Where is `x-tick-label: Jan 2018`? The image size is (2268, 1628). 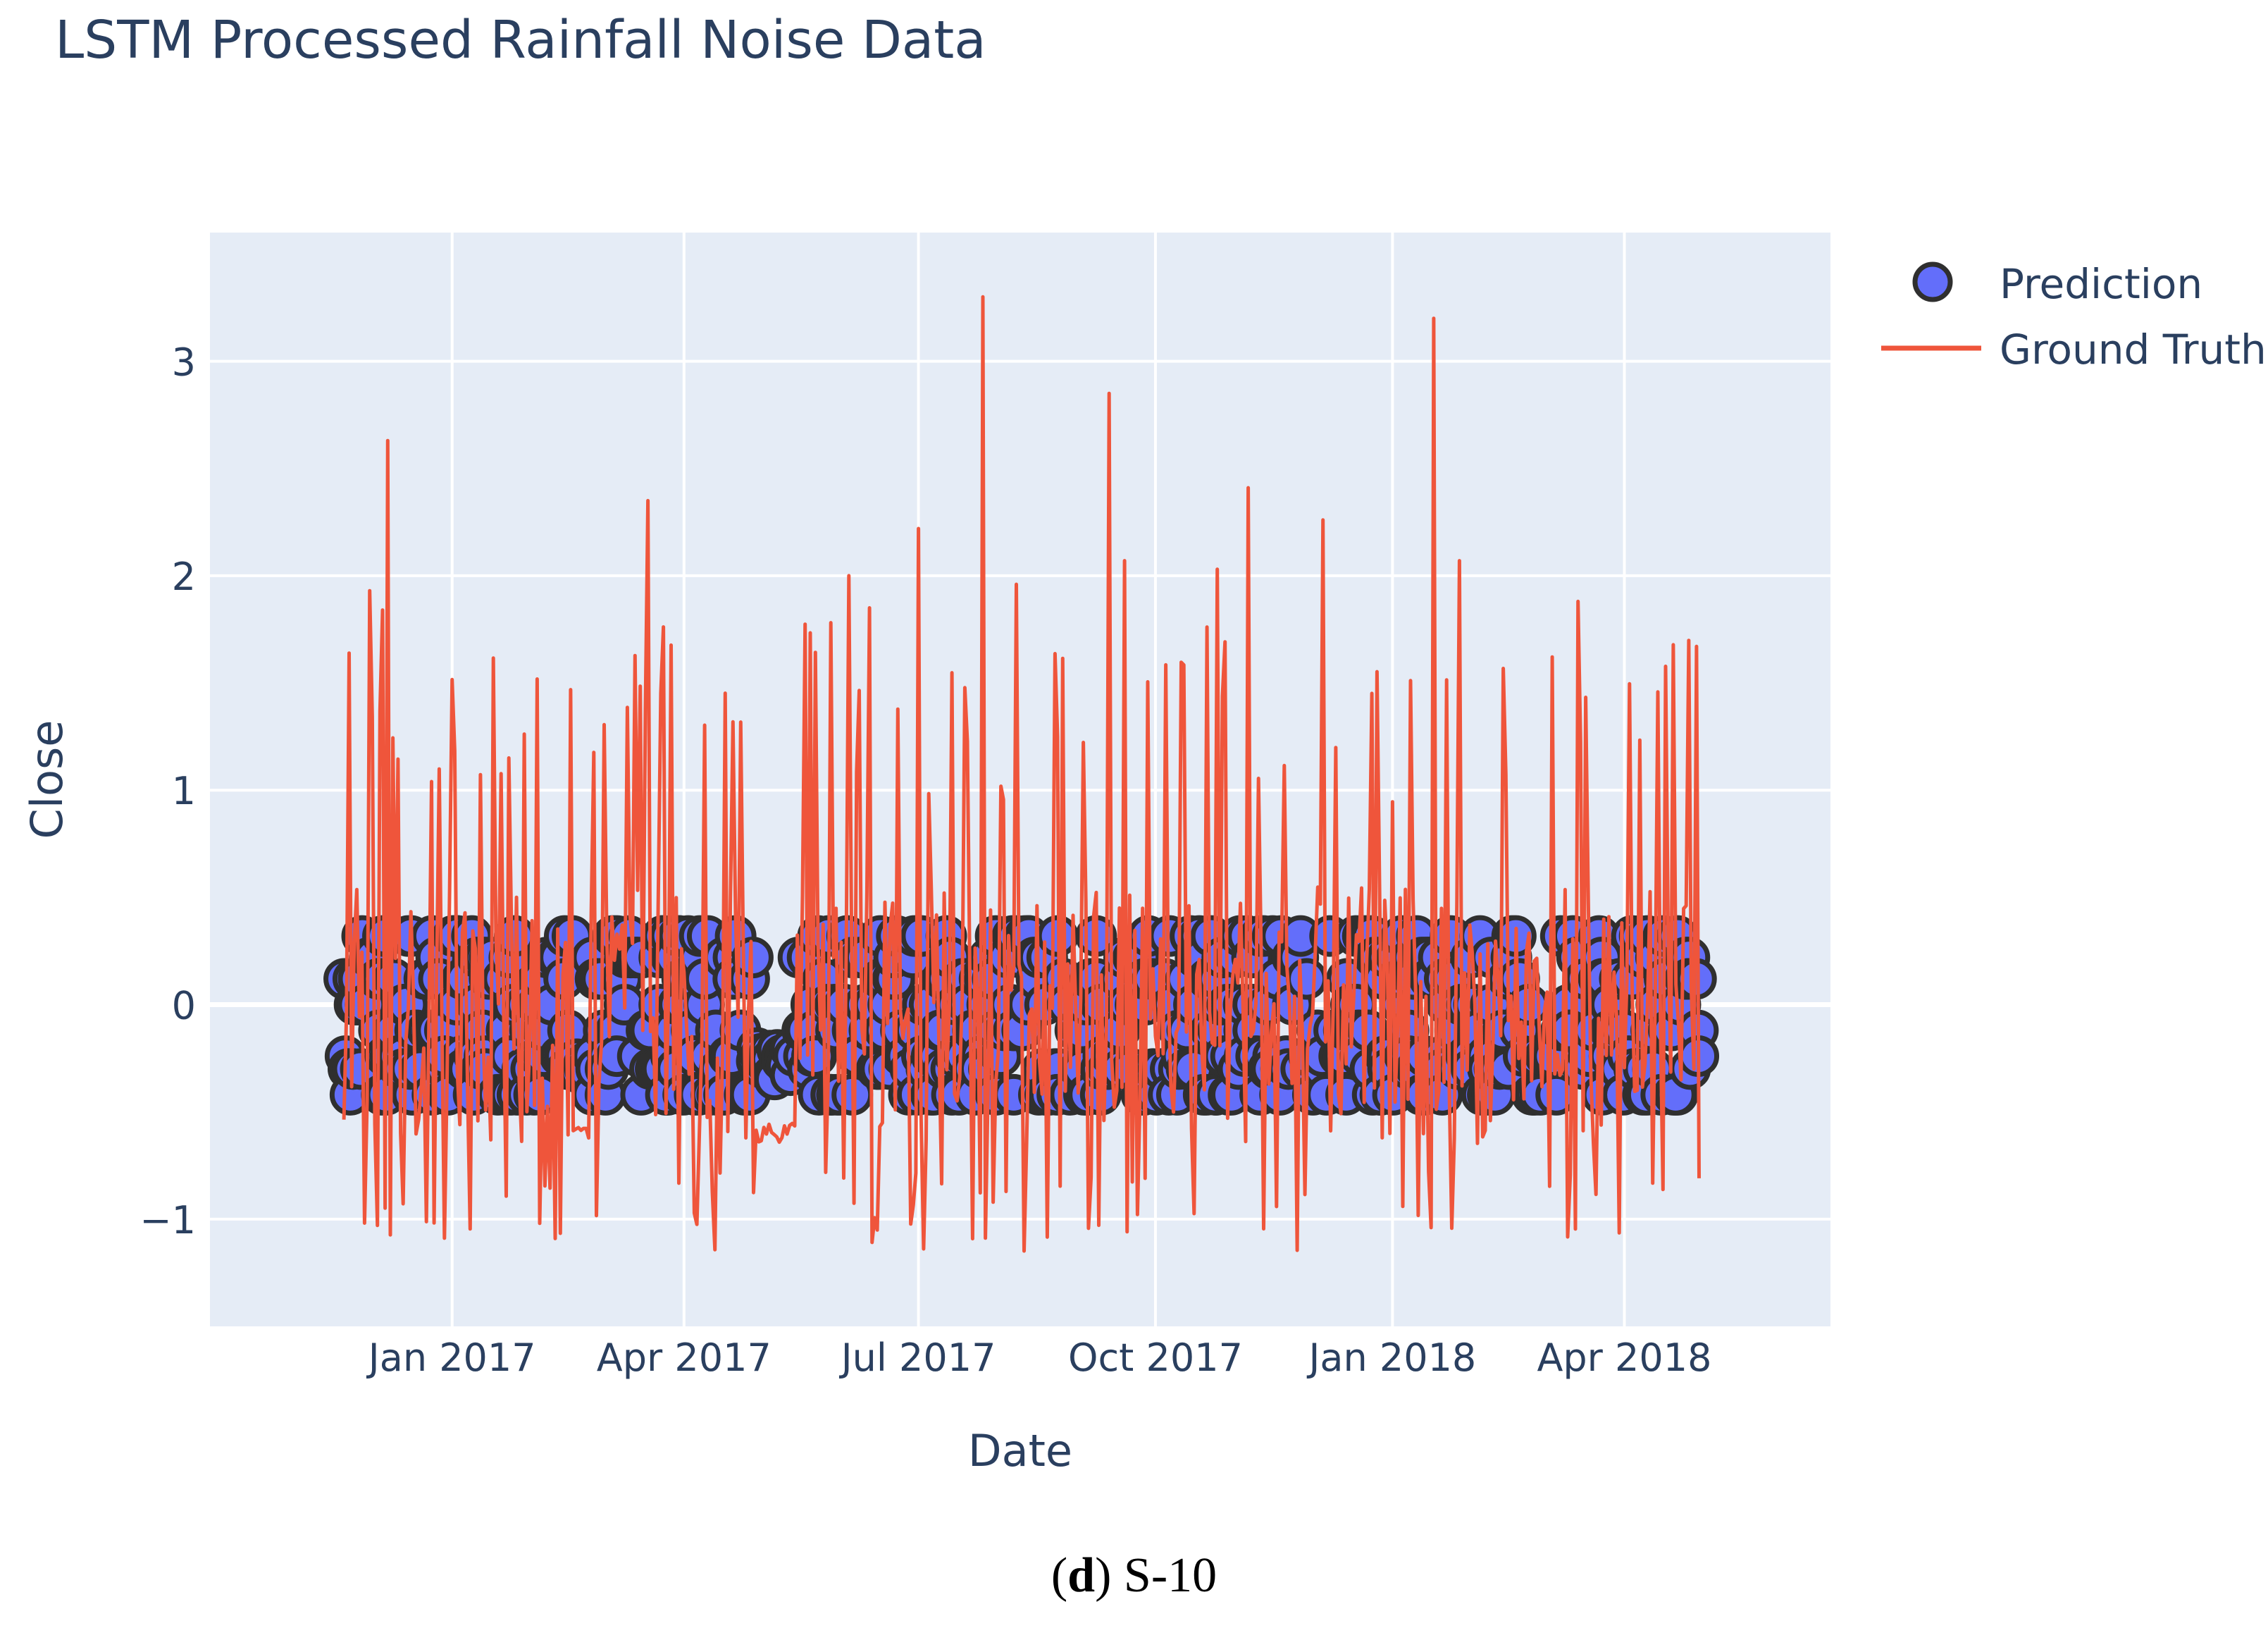
x-tick-label: Jan 2018 is located at coordinates (1391, 1358).